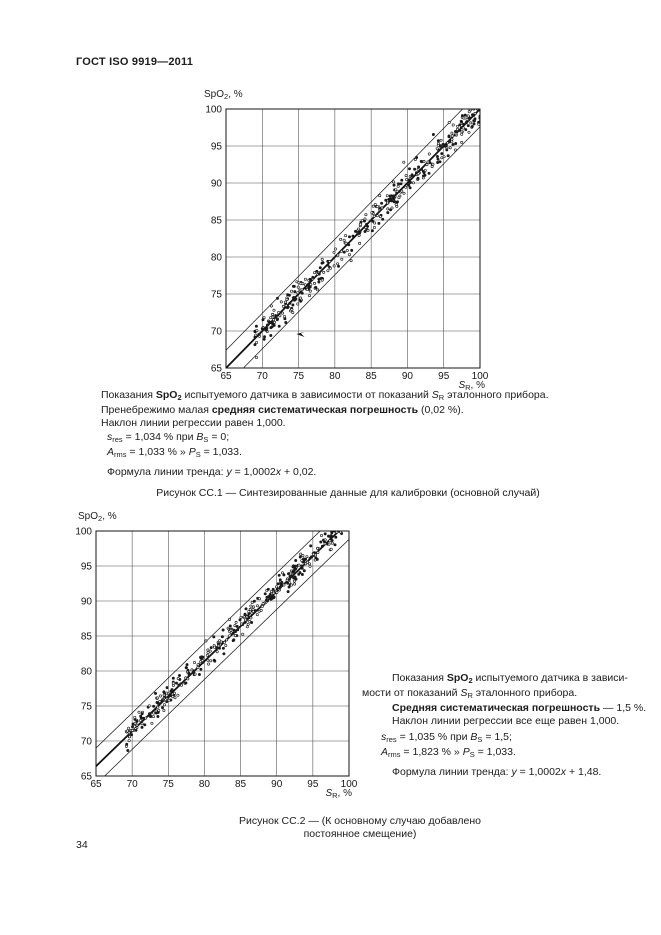 Image resolution: width=661 pixels, height=935 pixels. I want to click on scatter-plot-cc2: 65 70 75 80 85 90 95 100 65 70 75 80 85 90 95 100, so click(216, 659).